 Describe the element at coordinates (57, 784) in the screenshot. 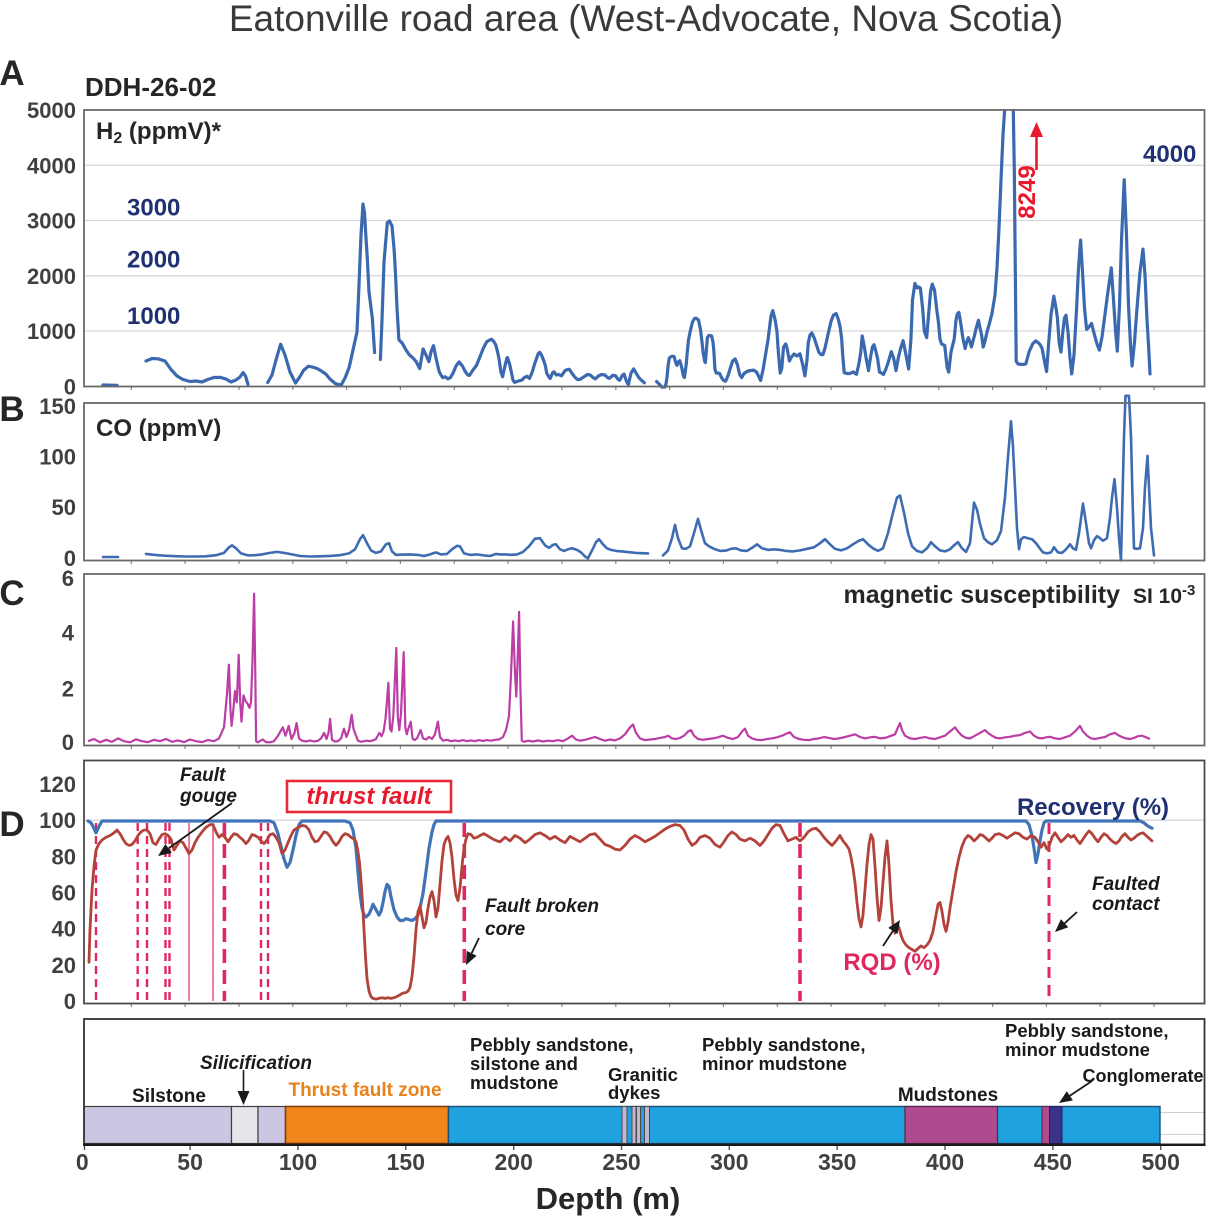

I see `svg-text: 120` at that location.